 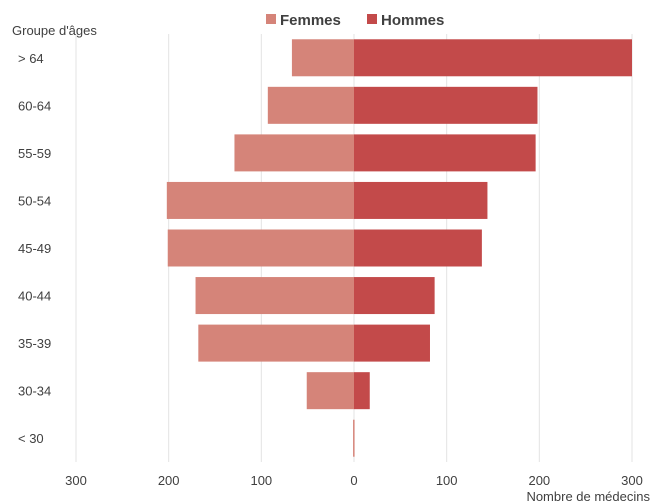 I want to click on y-tick-label: 60-64, so click(x=34, y=105).